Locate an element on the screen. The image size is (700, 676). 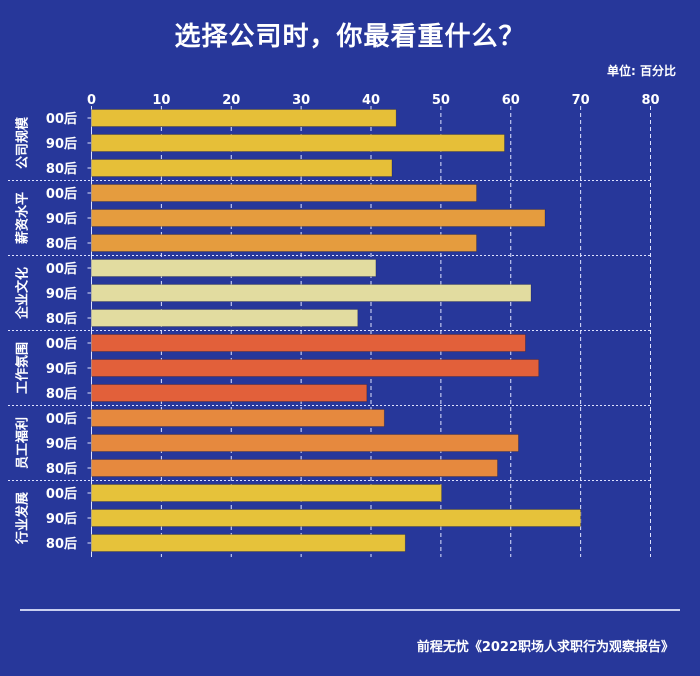
x-tick-label: 60 is located at coordinates (511, 100).